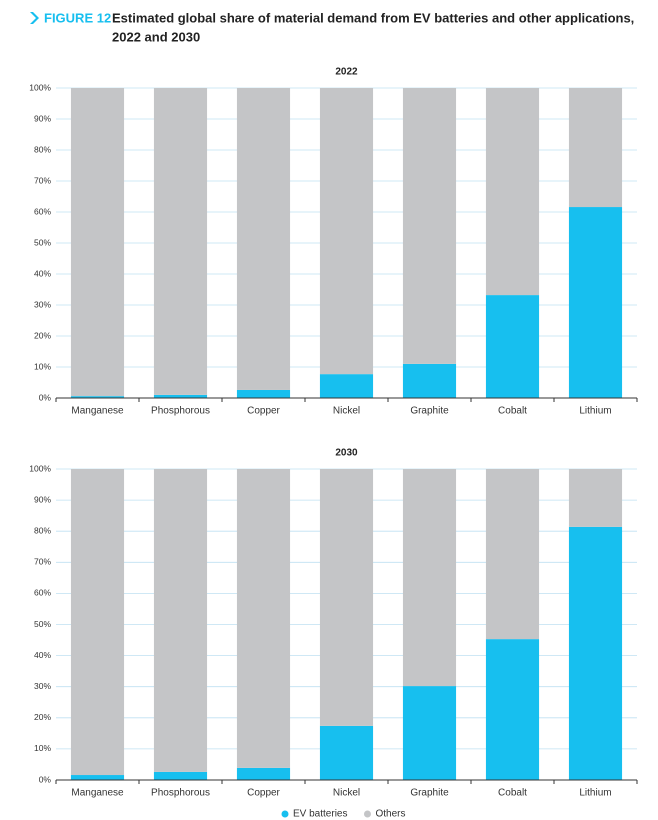  What do you see at coordinates (346, 453) in the screenshot?
I see `chart-title: 2030` at bounding box center [346, 453].